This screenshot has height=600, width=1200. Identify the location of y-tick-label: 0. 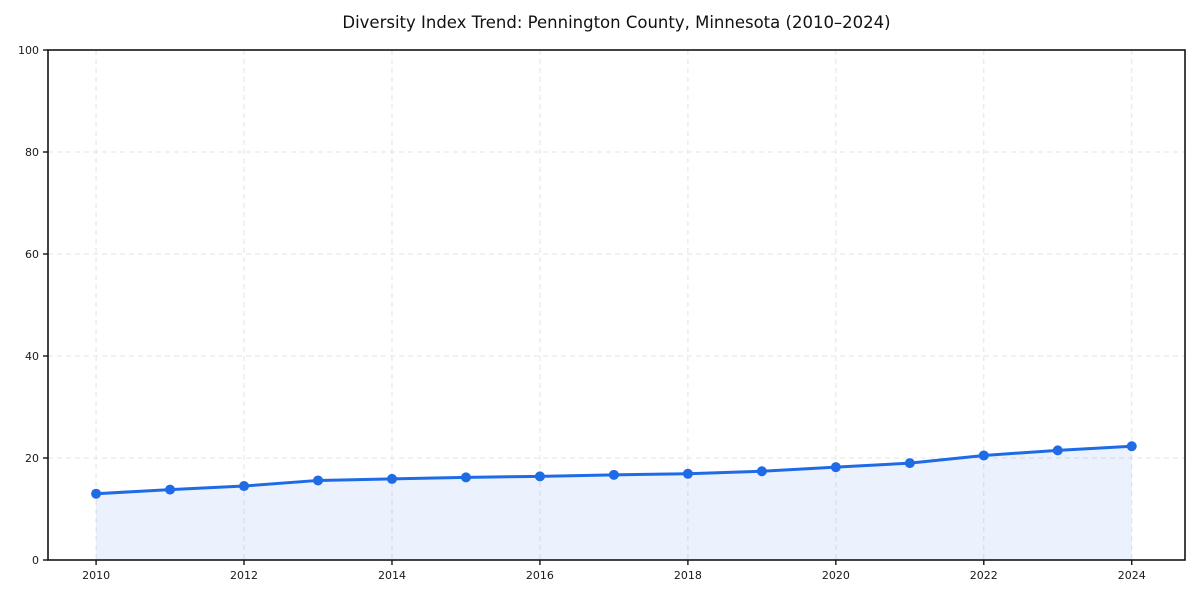
(35, 560).